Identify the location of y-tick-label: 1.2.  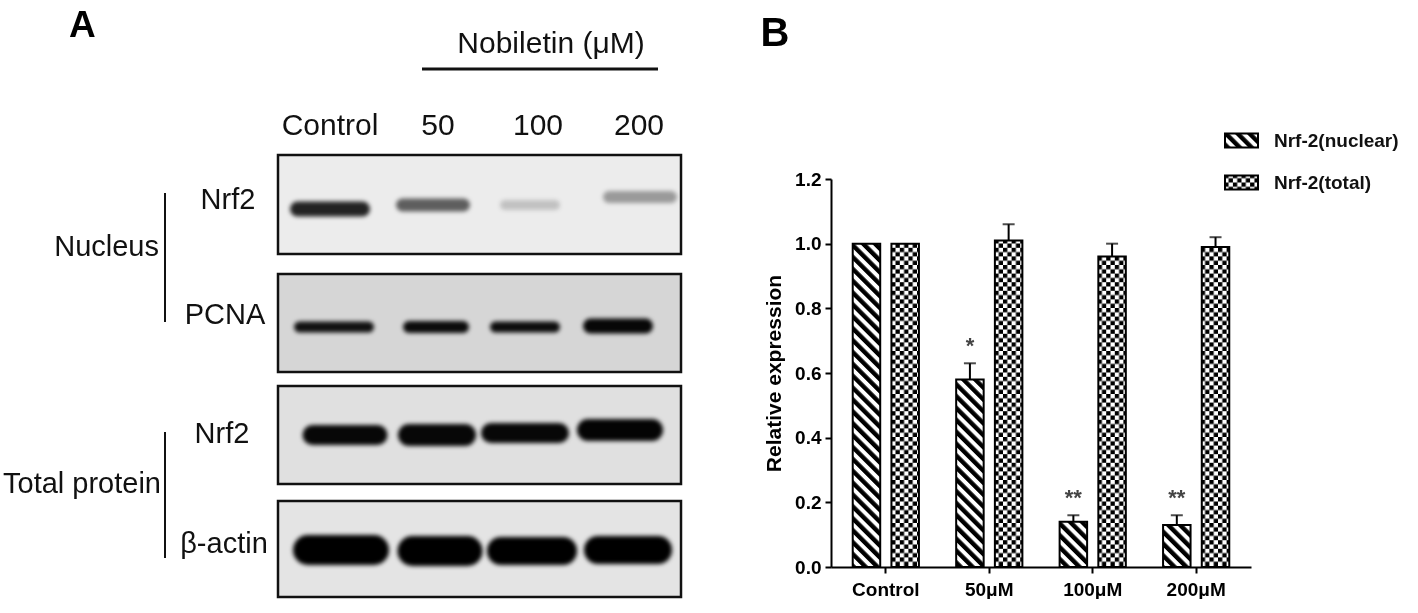
(808, 179).